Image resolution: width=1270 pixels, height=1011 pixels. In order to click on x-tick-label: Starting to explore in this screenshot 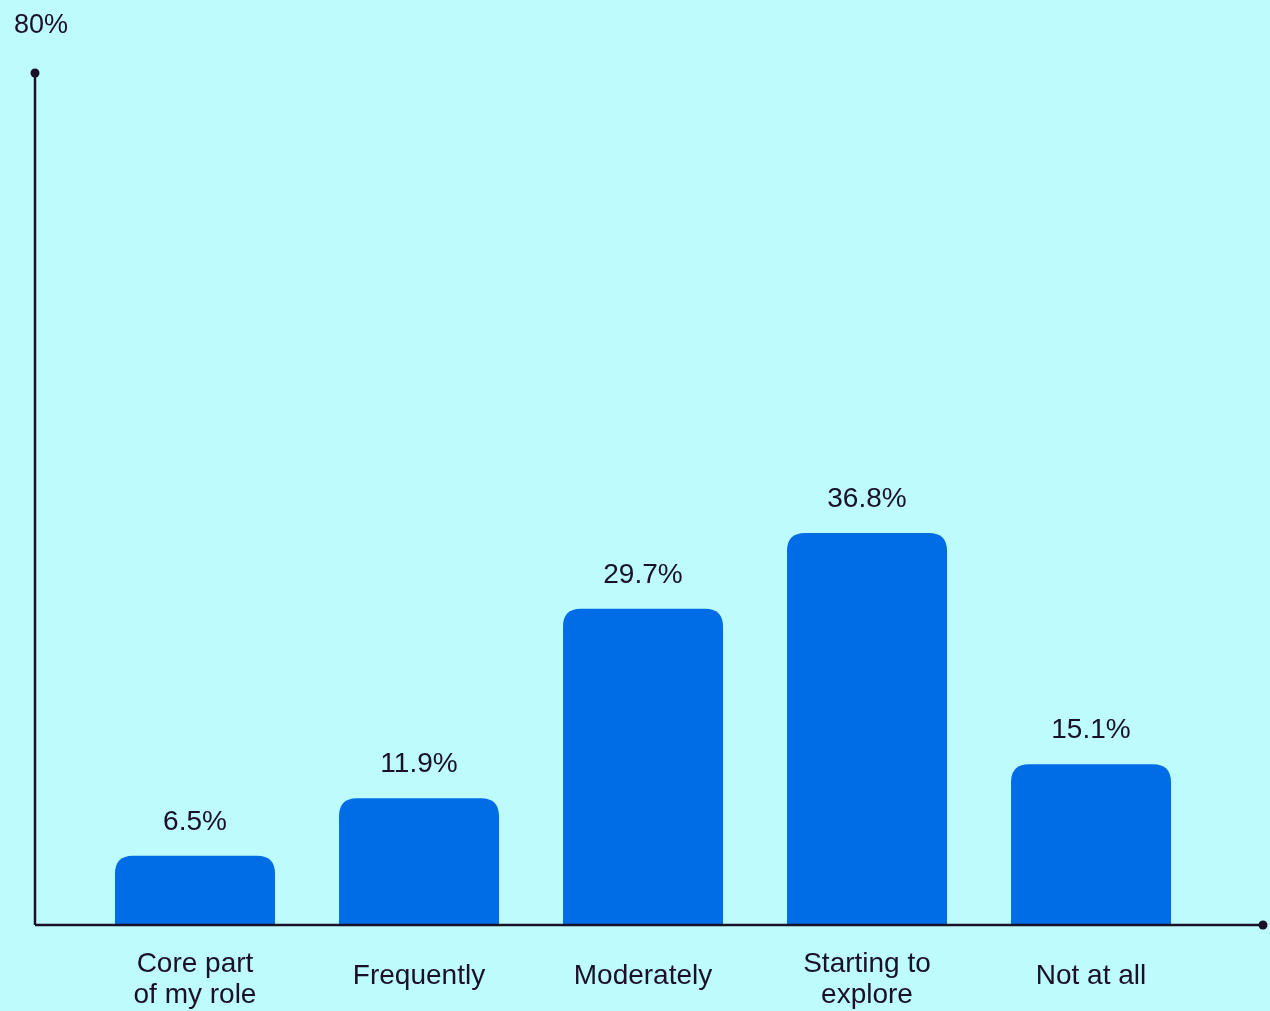, I will do `click(867, 978)`.